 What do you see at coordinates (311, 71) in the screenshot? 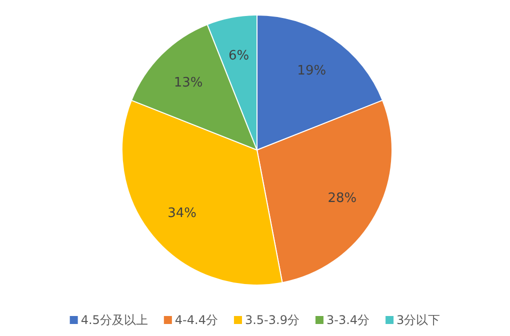
I see `data-label: 19%` at bounding box center [311, 71].